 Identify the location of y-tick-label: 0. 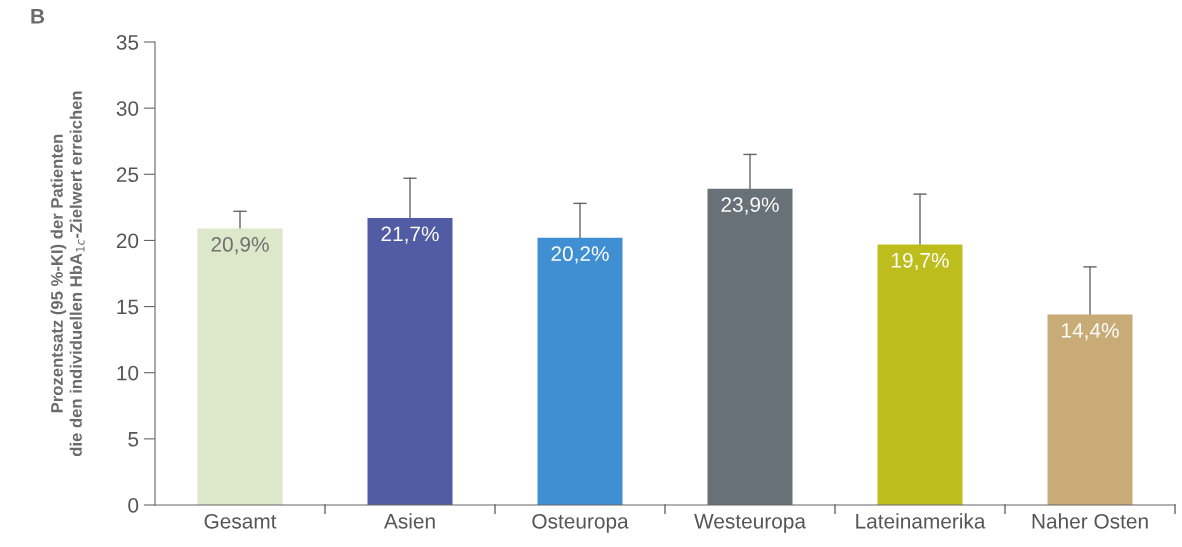
(133, 505).